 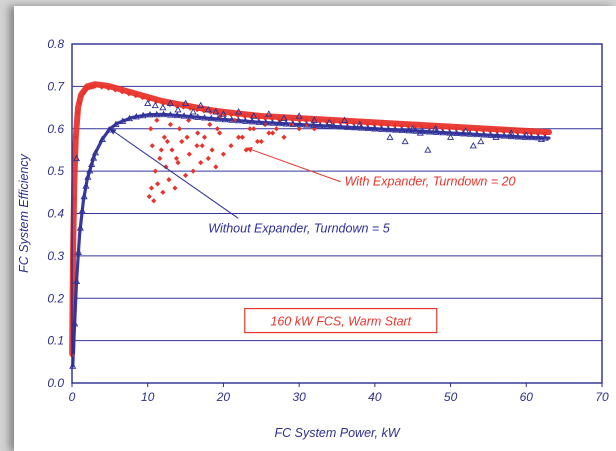 I want to click on y-tick-label: 0.6, so click(x=55, y=129).